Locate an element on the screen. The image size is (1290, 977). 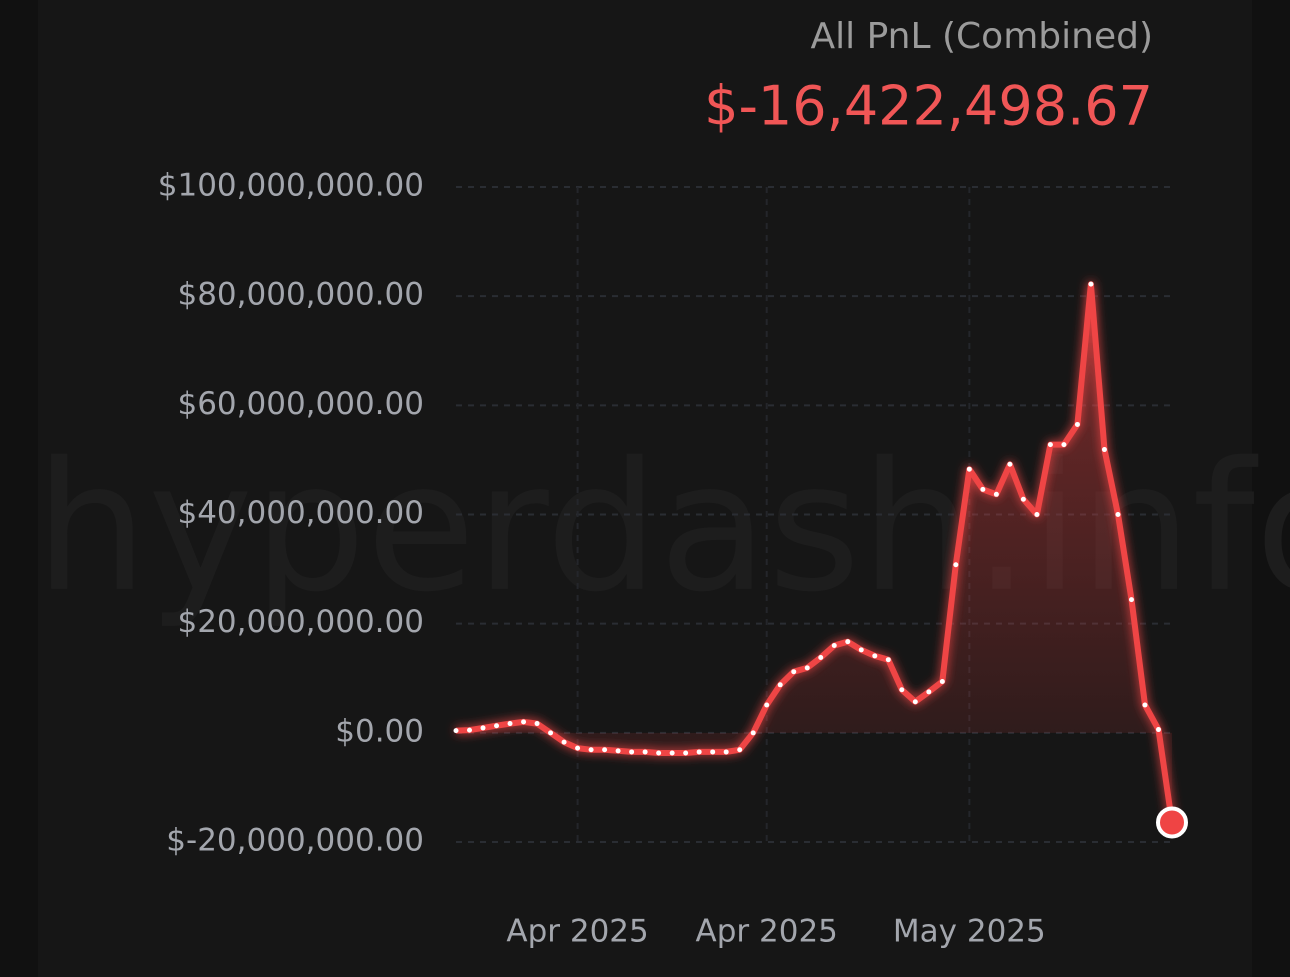
end-point is located at coordinates (1172, 822).